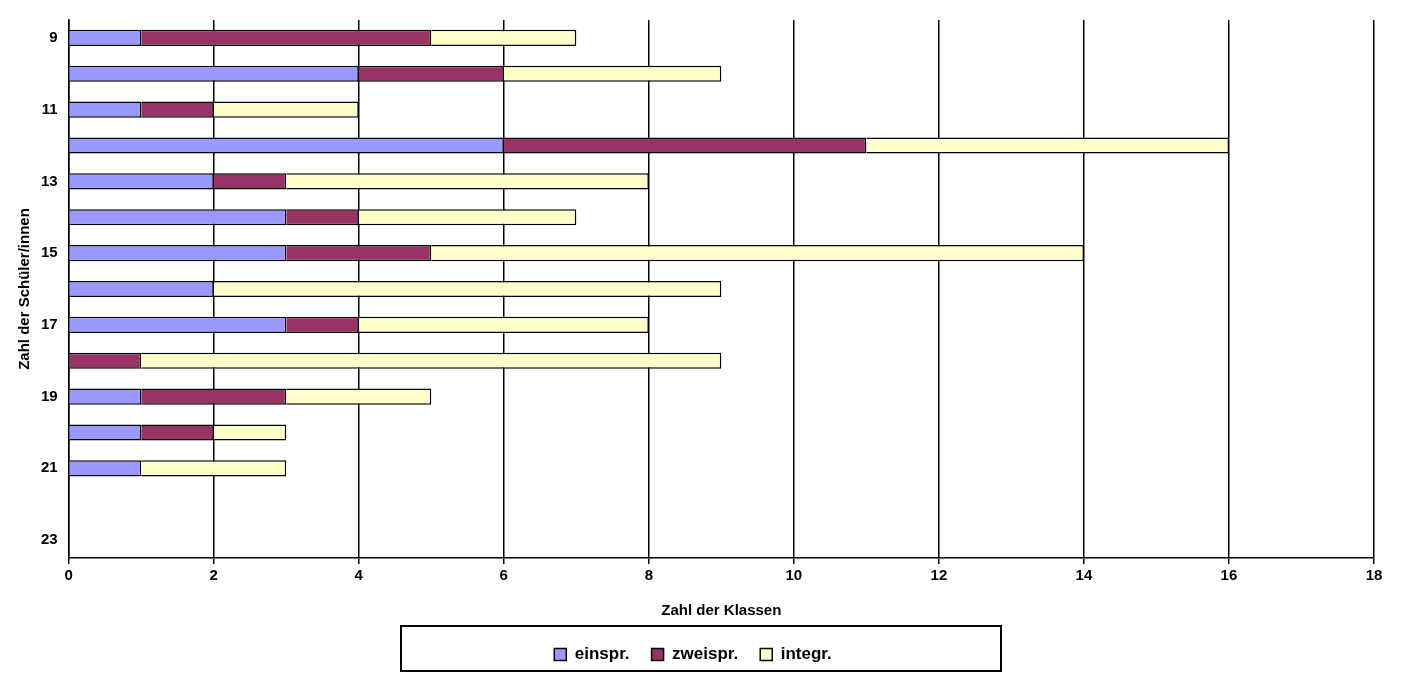 This screenshot has height=681, width=1402. Describe the element at coordinates (602, 654) in the screenshot. I see `legend-label: einspr.` at that location.